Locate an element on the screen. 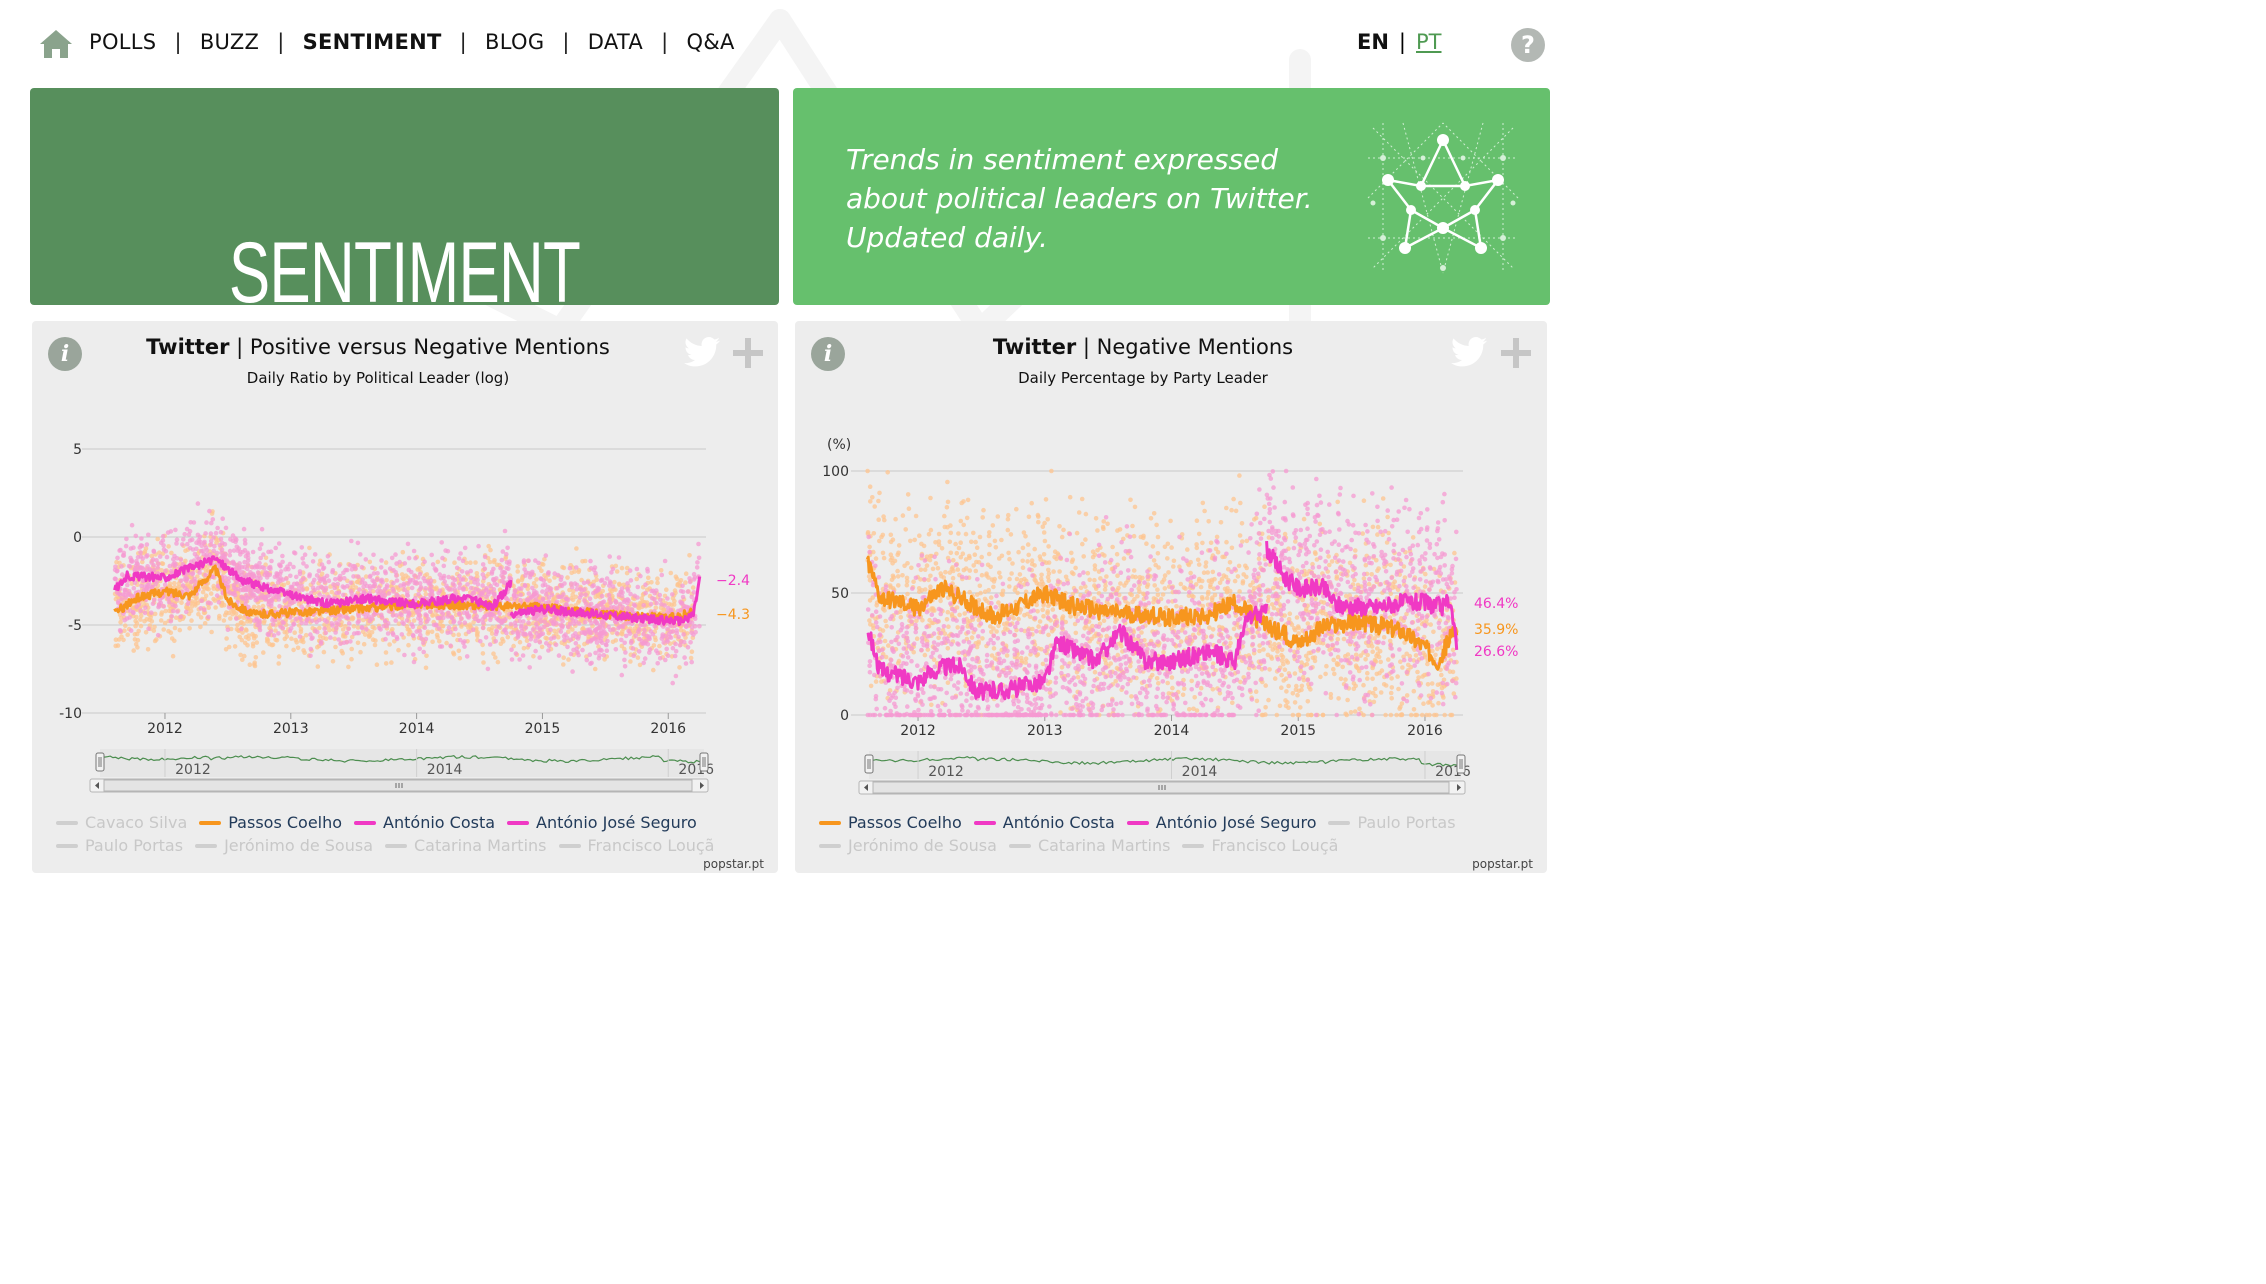 The width and height of the screenshot is (2266, 1284). scrollbar-thumb is located at coordinates (398, 785).